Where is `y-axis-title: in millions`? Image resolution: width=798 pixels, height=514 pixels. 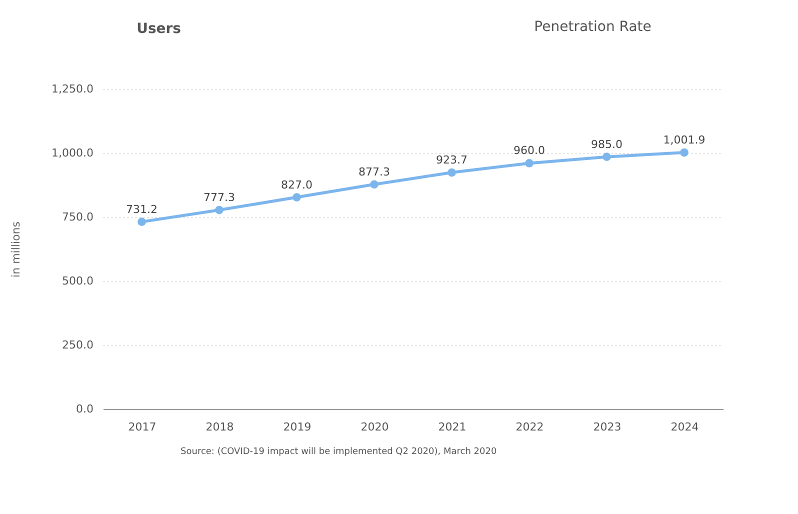
y-axis-title: in millions is located at coordinates (16, 249).